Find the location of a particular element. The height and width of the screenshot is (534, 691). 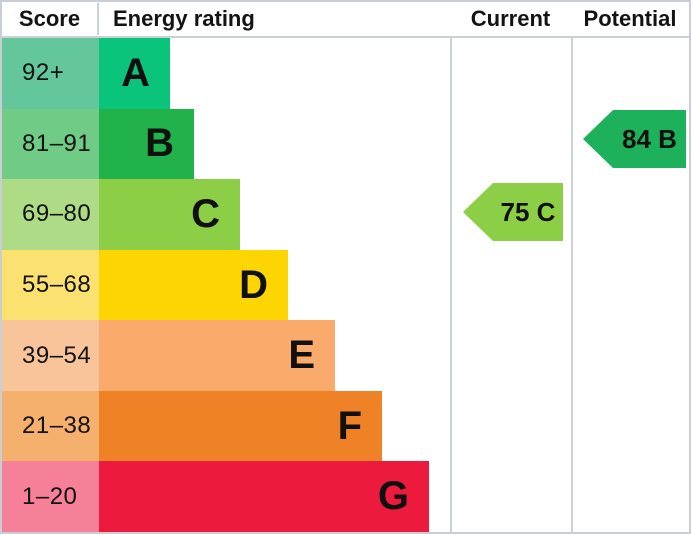

score-range-c: 69–80 is located at coordinates (50, 214).